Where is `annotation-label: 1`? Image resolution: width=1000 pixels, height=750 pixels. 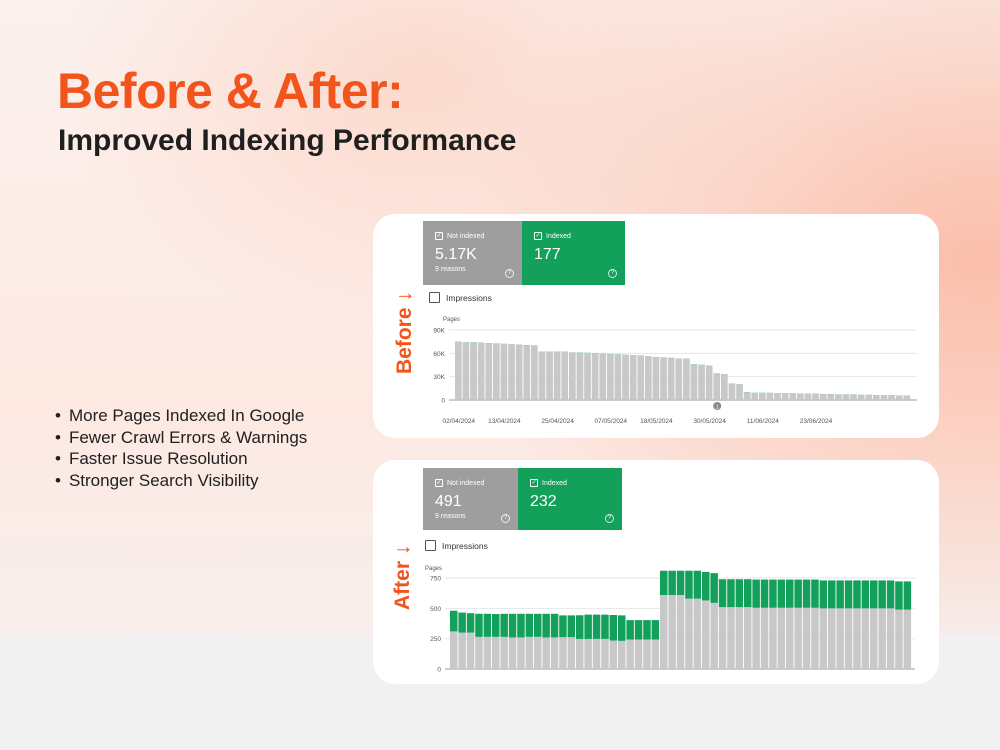
annotation-label: 1 is located at coordinates (717, 407).